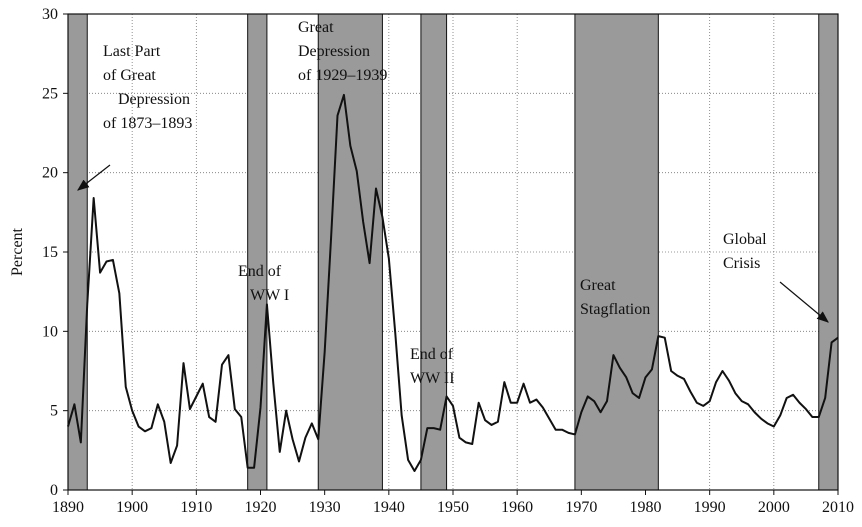 Image resolution: width=862 pixels, height=527 pixels. What do you see at coordinates (54, 490) in the screenshot?
I see `y-tick-label: 0` at bounding box center [54, 490].